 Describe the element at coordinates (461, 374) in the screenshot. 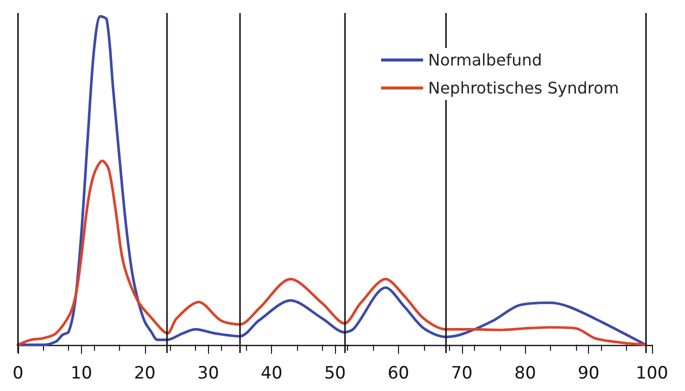

I see `x-tick-label: 70` at that location.